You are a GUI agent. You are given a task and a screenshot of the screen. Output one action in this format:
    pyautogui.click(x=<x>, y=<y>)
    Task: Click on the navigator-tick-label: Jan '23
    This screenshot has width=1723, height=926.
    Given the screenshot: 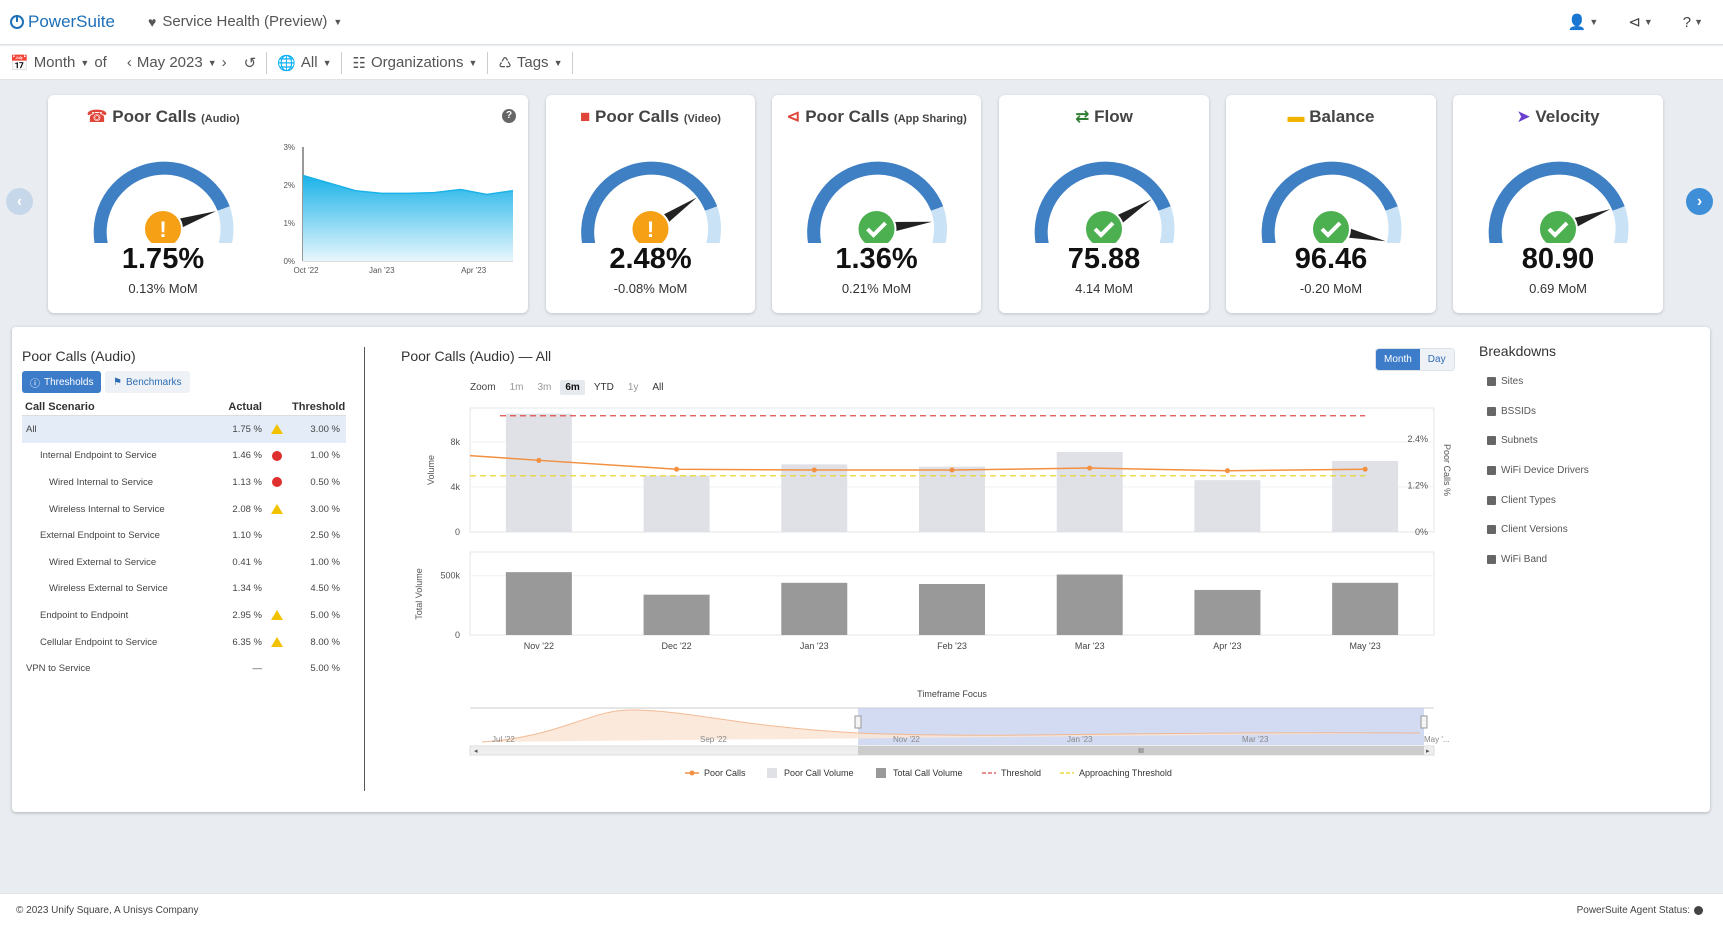 What is the action you would take?
    pyautogui.click(x=1080, y=739)
    